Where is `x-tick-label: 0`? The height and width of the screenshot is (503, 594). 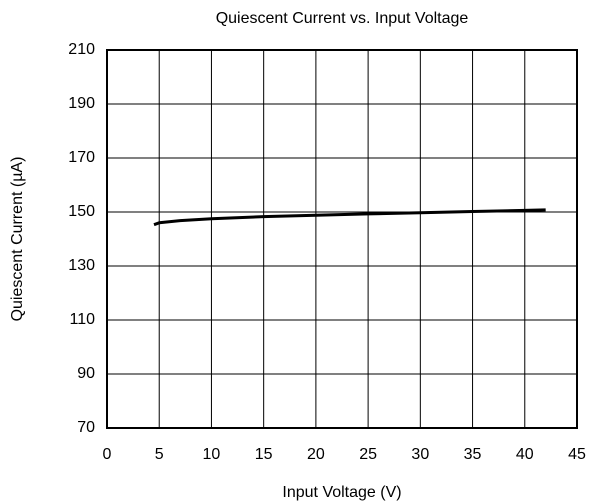 x-tick-label: 0 is located at coordinates (107, 454).